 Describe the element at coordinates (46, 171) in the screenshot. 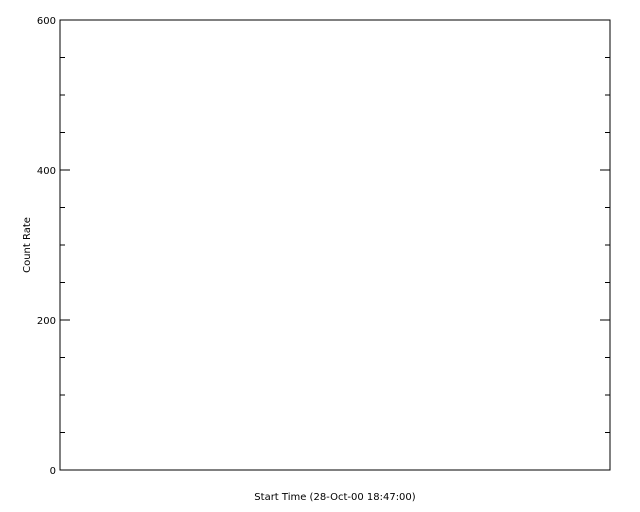

I see `y-tick-label: 400` at that location.